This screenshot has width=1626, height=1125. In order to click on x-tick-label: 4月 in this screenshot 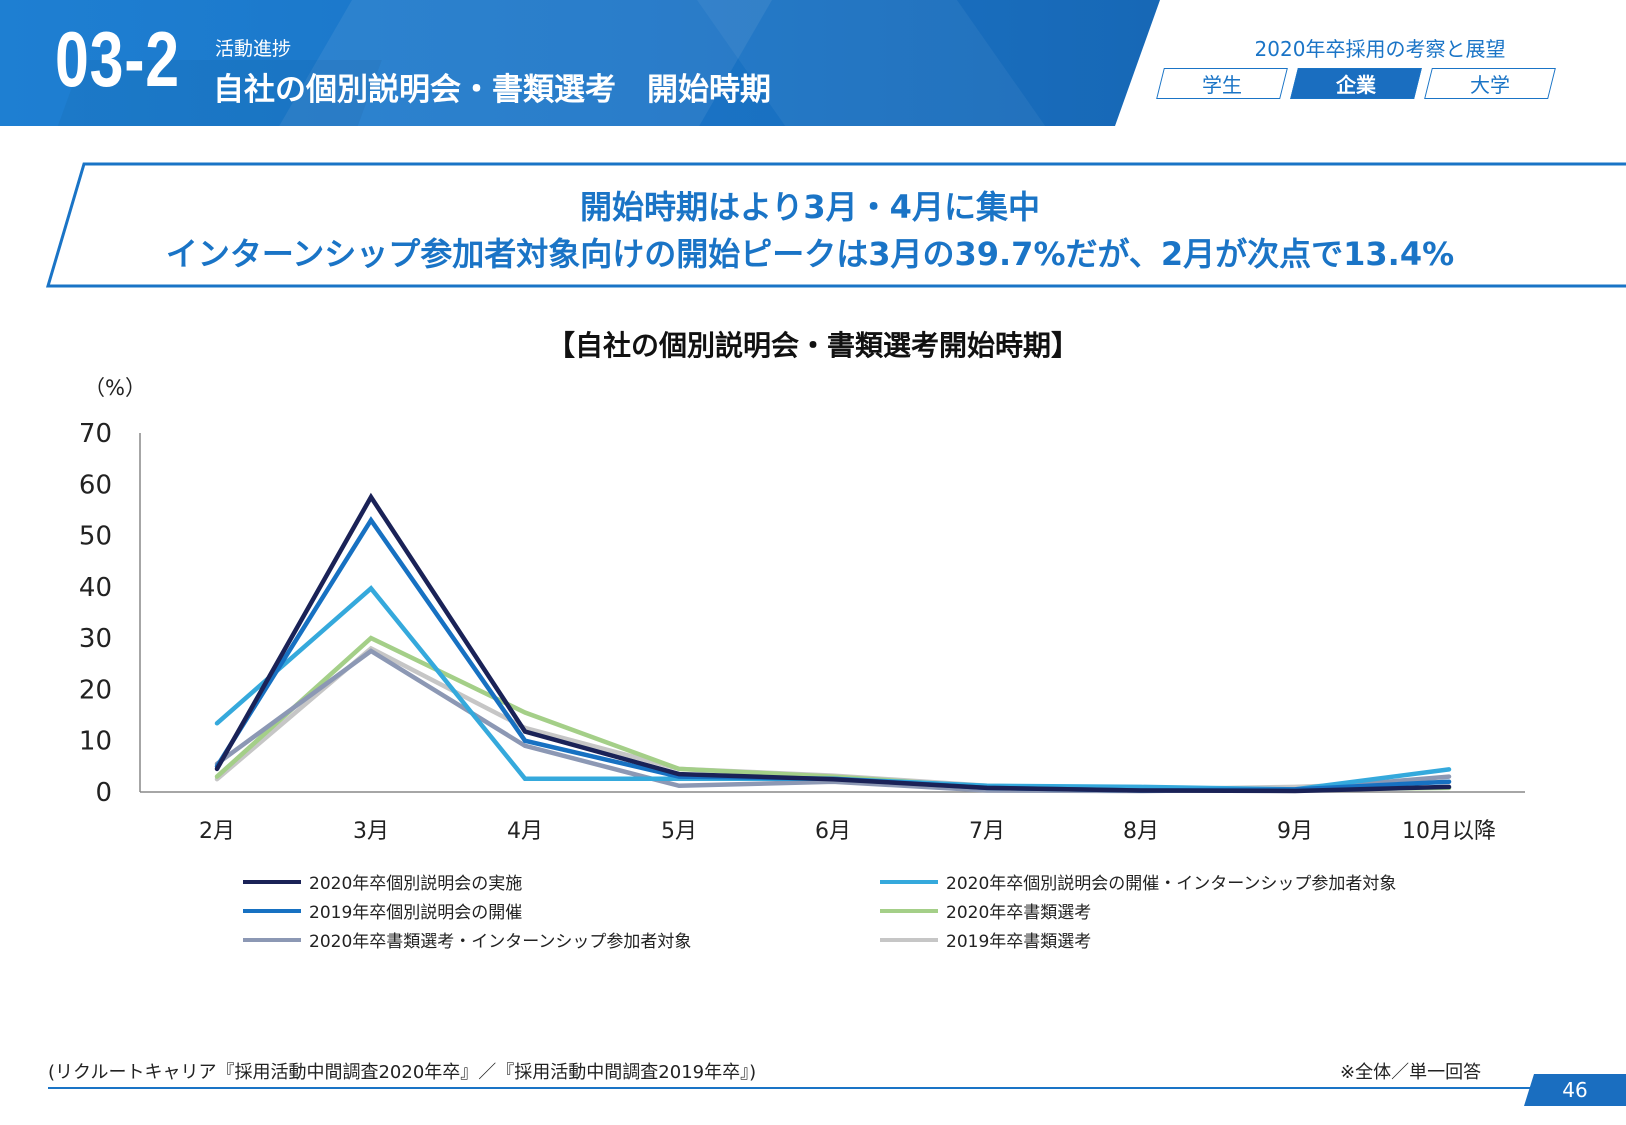, I will do `click(525, 829)`.